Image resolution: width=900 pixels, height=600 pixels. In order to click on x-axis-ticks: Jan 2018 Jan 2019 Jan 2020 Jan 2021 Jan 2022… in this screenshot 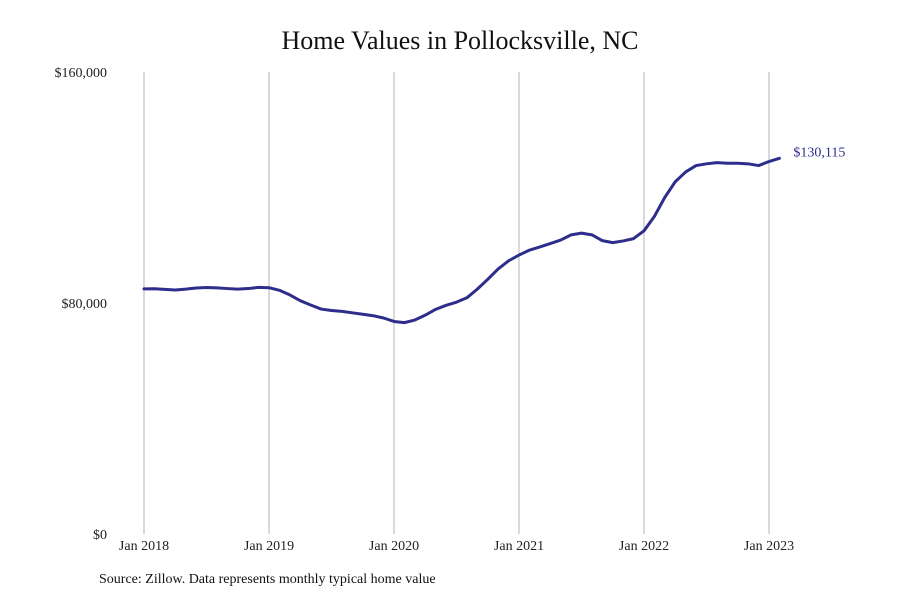, I will do `click(456, 546)`.